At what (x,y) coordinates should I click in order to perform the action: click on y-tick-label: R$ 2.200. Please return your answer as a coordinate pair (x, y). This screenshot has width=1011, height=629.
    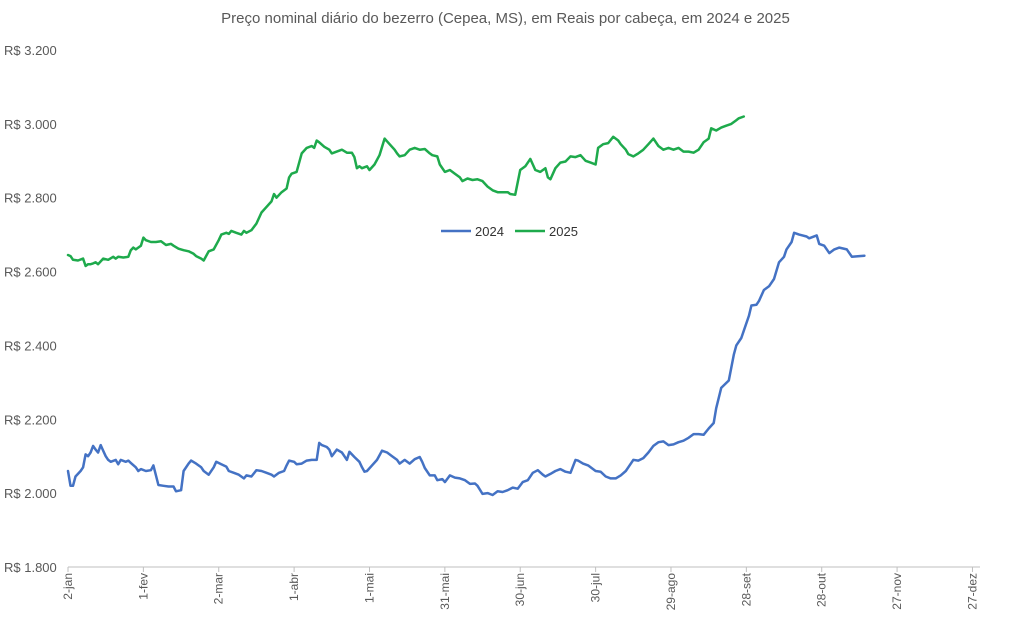
    Looking at the image, I should click on (30, 419).